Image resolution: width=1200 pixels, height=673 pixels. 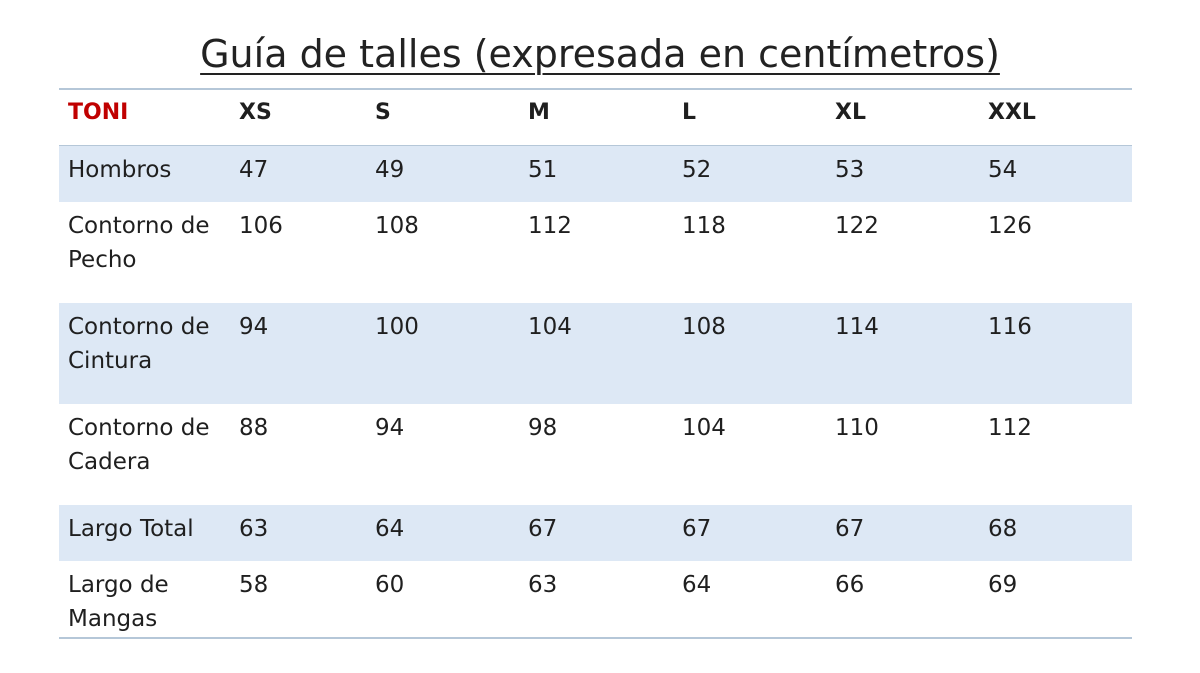 What do you see at coordinates (261, 226) in the screenshot?
I see `table-cell: 106` at bounding box center [261, 226].